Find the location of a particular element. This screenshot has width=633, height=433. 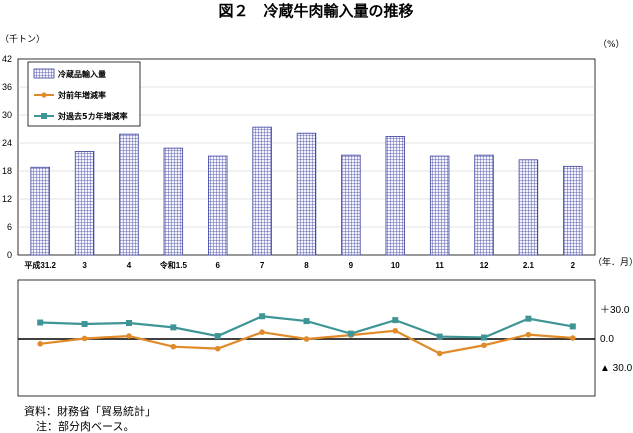

legend: 冷蔵品輸入量 対前年増減率 対過去5カ年増減率 is located at coordinates (84, 94).